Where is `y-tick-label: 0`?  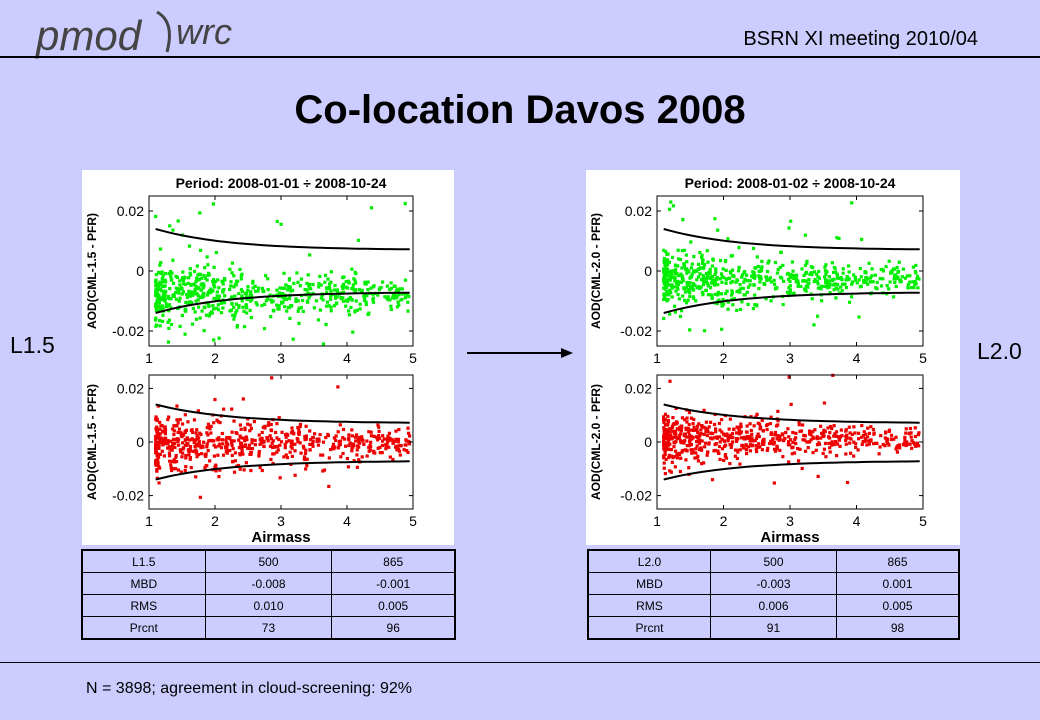 y-tick-label: 0 is located at coordinates (648, 442).